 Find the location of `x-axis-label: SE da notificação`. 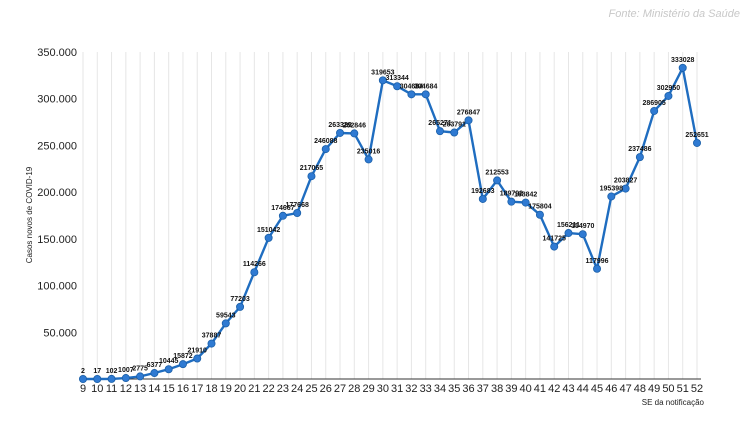

x-axis-label: SE da notificação is located at coordinates (673, 402).